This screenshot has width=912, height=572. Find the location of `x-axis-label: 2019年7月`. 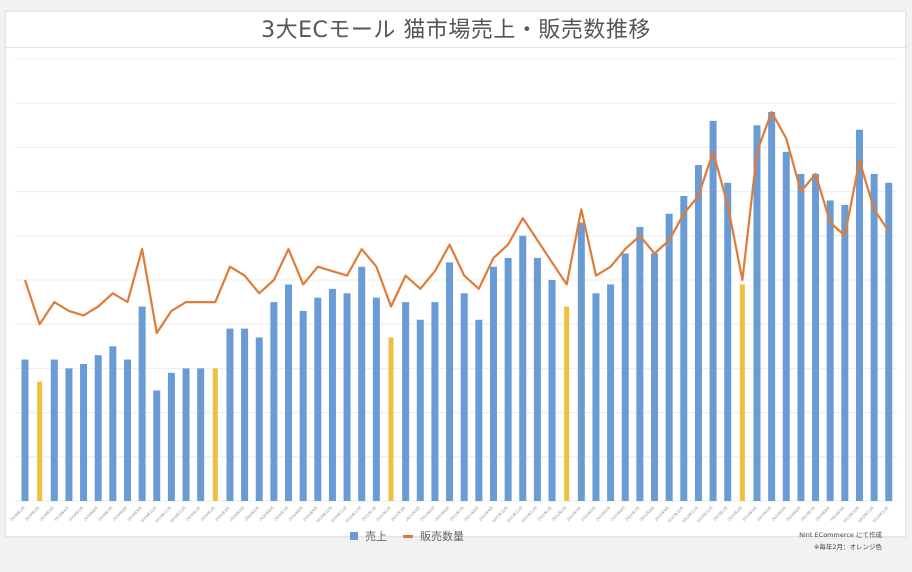

x-axis-label: 2019年7月 is located at coordinates (105, 513).